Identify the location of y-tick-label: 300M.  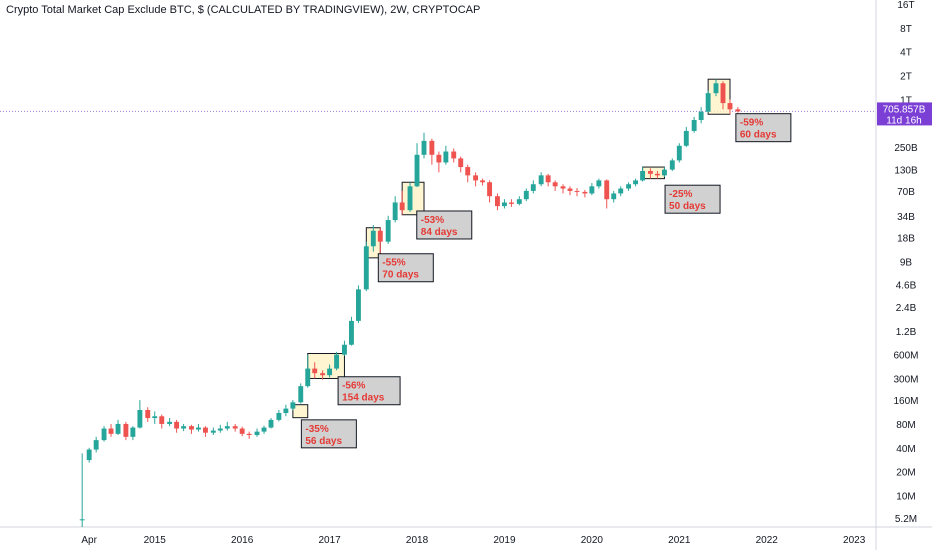
(905, 379).